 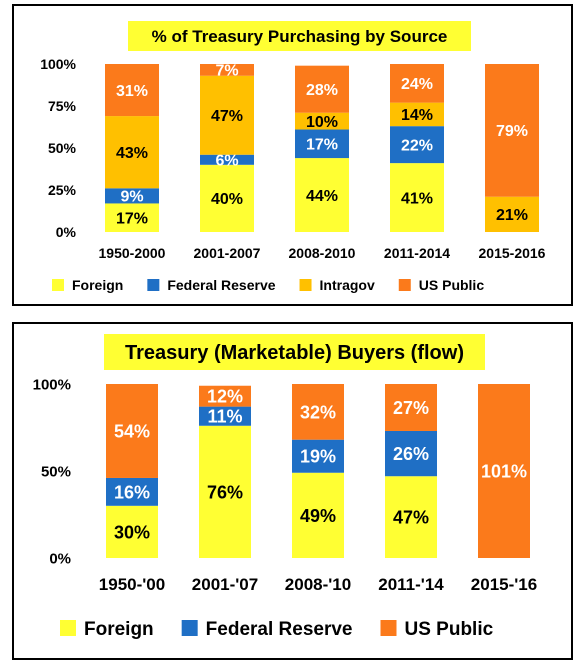 I want to click on data-label: 24%, so click(x=417, y=84).